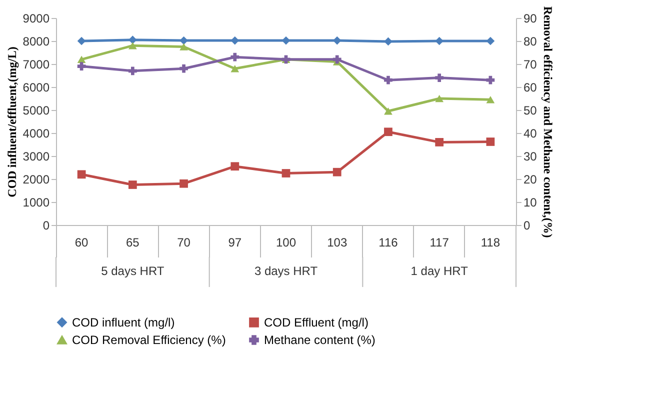 The height and width of the screenshot is (403, 661). Describe the element at coordinates (531, 203) in the screenshot. I see `y2-tick-label: 10` at that location.